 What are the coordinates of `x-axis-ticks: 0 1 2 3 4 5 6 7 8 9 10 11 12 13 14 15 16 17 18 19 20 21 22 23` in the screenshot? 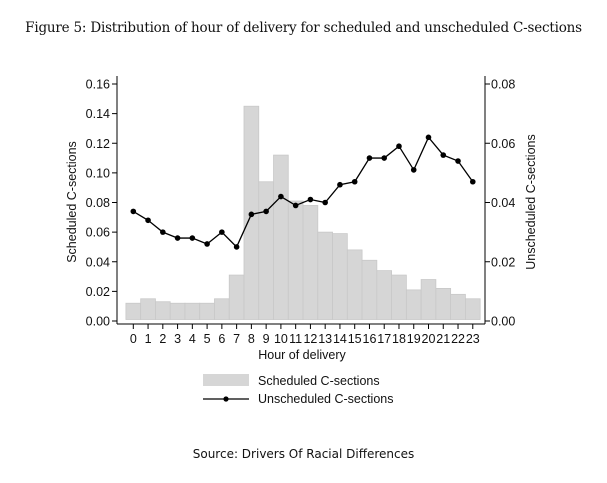 It's located at (305, 335).